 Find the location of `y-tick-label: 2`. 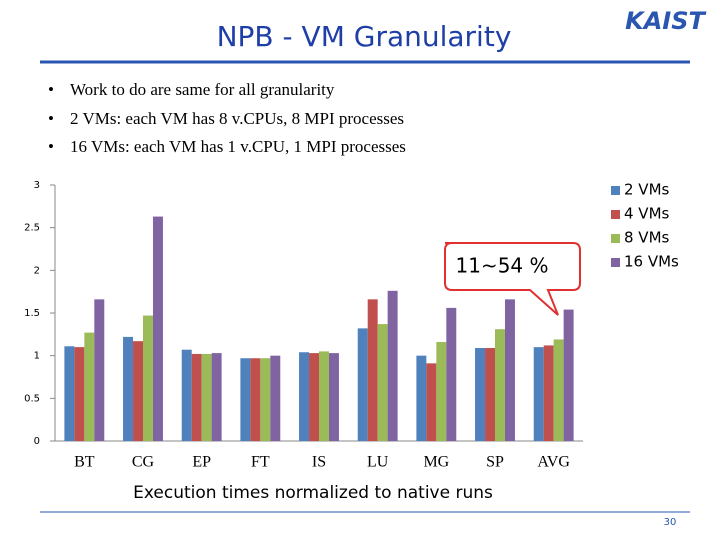

y-tick-label: 2 is located at coordinates (37, 270).